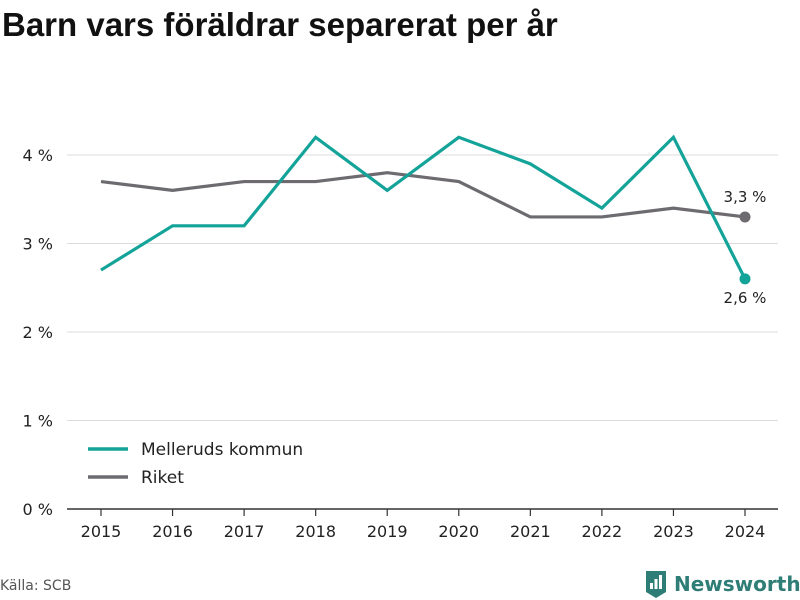 The image size is (800, 600). Describe the element at coordinates (423, 195) in the screenshot. I see `series-line` at that location.